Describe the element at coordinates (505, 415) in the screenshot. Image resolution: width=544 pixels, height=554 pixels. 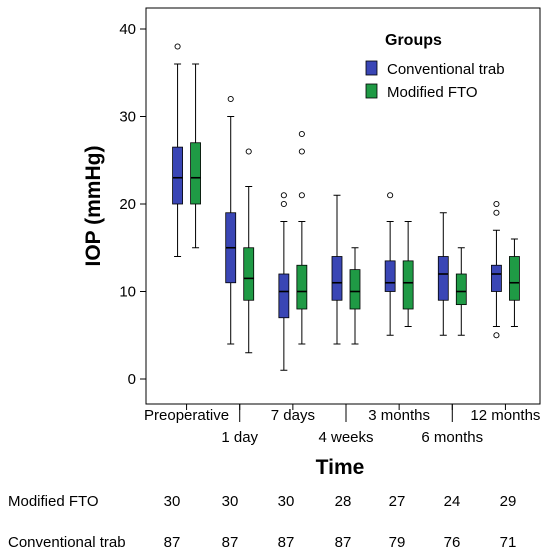
I see `x-tick-label: 12 months` at that location.